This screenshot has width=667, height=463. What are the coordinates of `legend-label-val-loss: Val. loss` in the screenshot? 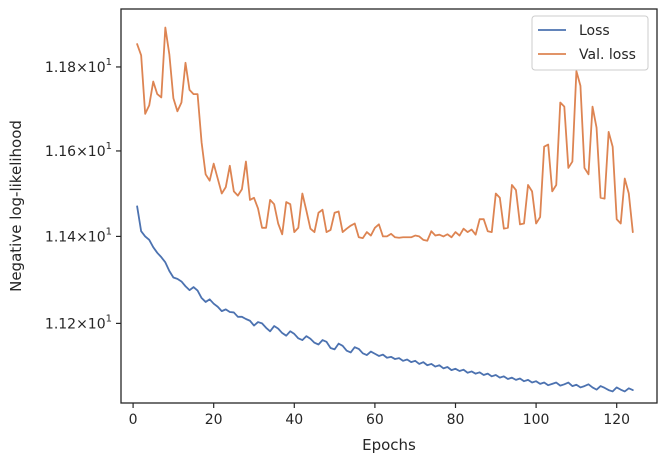 It's located at (607, 55).